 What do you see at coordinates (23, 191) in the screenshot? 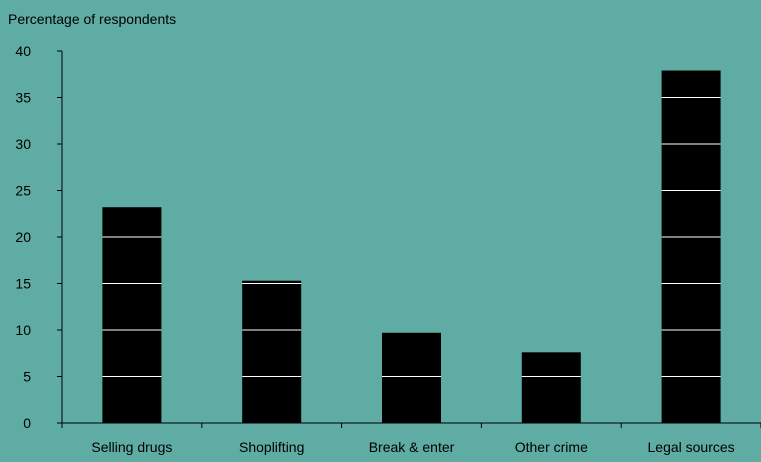
I see `y-tick-label: 25` at bounding box center [23, 191].